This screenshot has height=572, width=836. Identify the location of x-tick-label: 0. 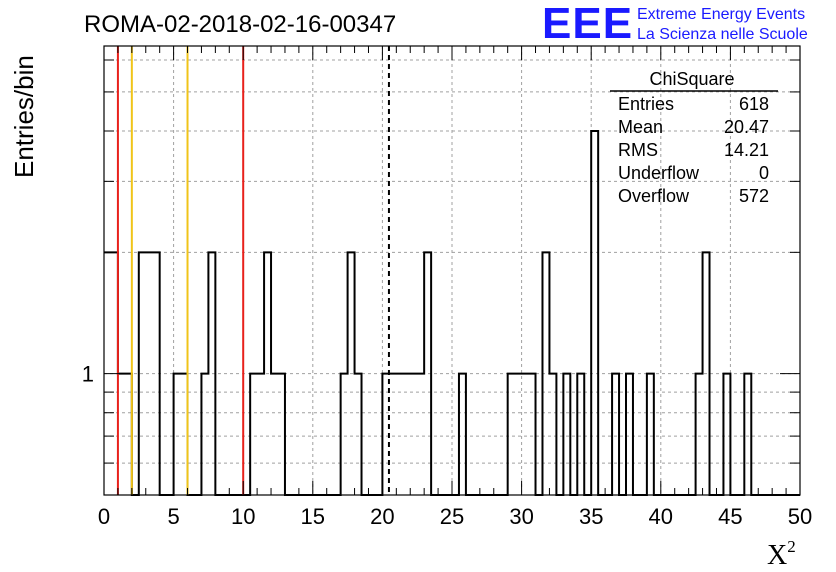
(104, 516).